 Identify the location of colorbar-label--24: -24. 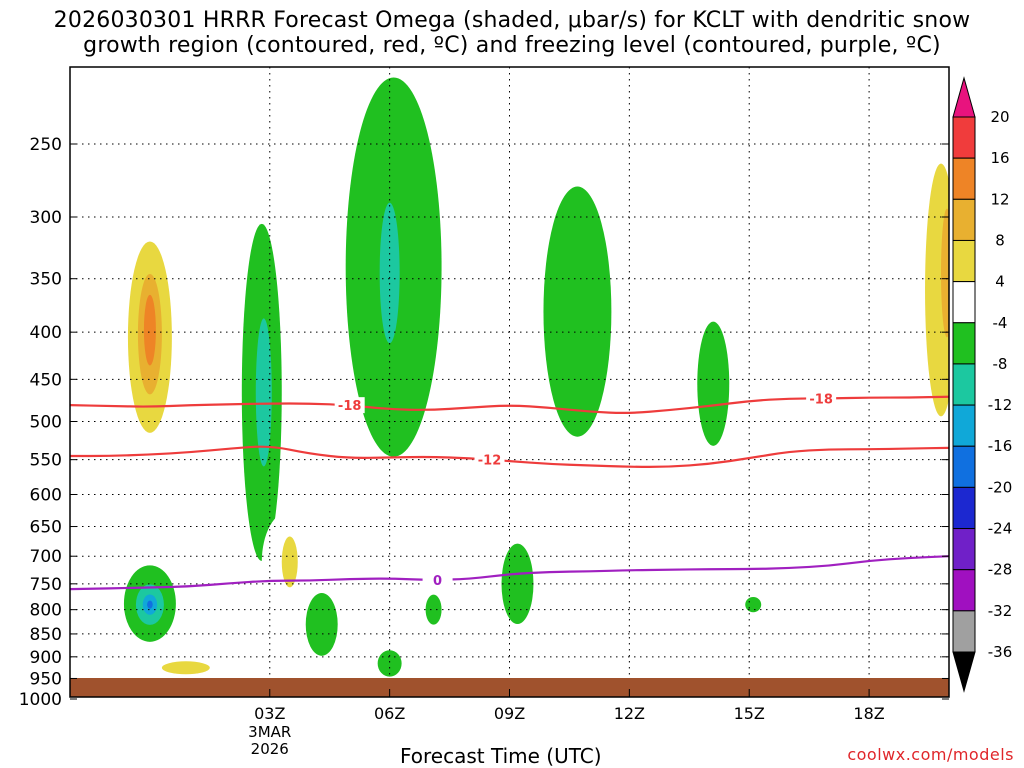
(1000, 529).